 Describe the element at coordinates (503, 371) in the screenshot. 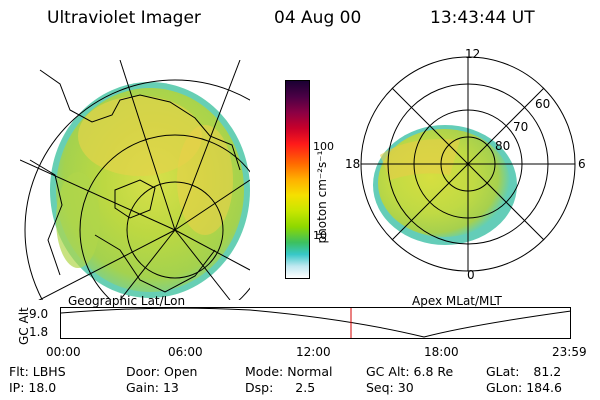

I see `param-glat-label: GLat:` at that location.